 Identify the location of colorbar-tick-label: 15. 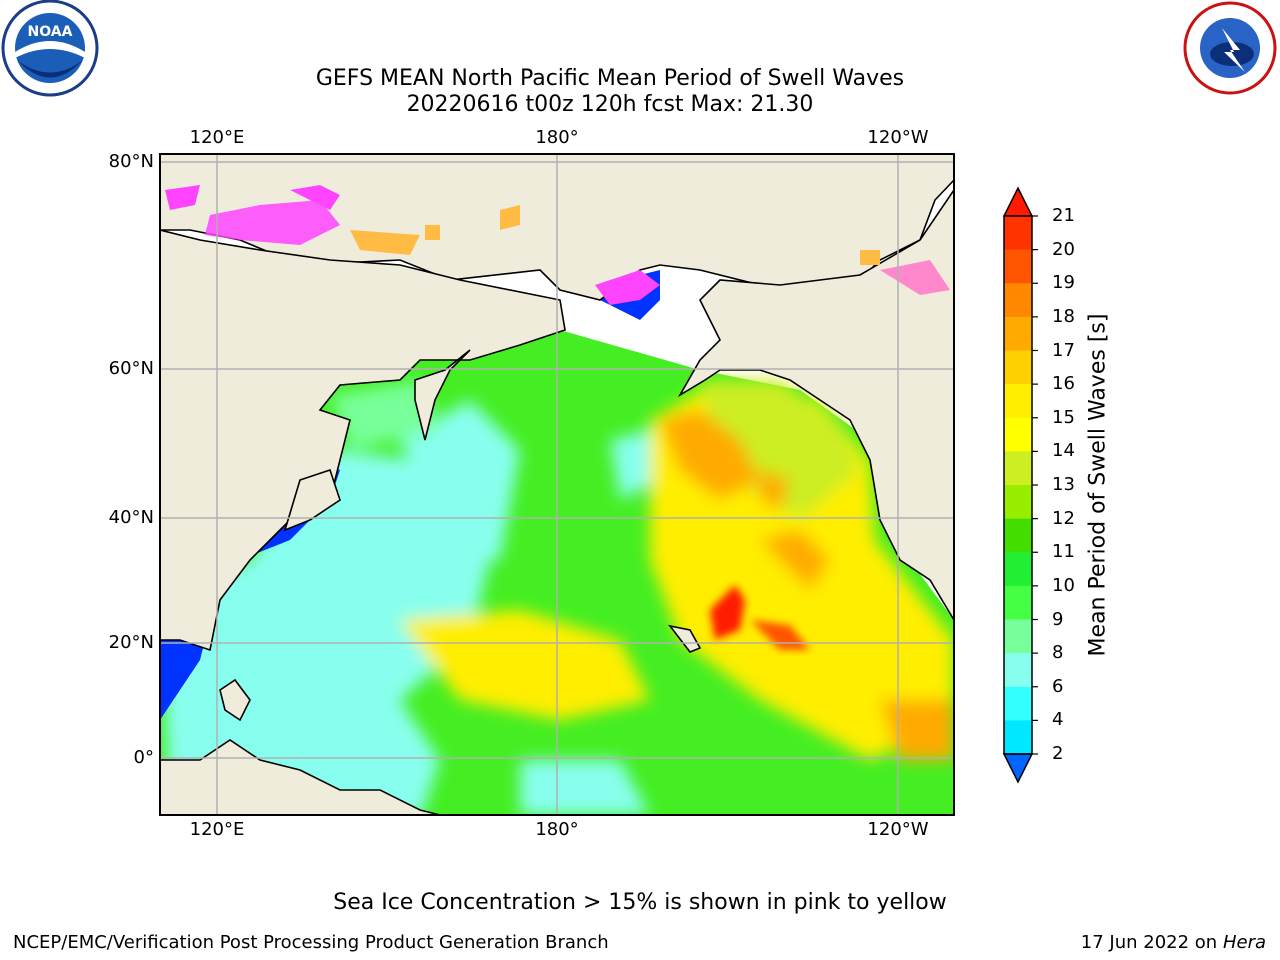
(1063, 417).